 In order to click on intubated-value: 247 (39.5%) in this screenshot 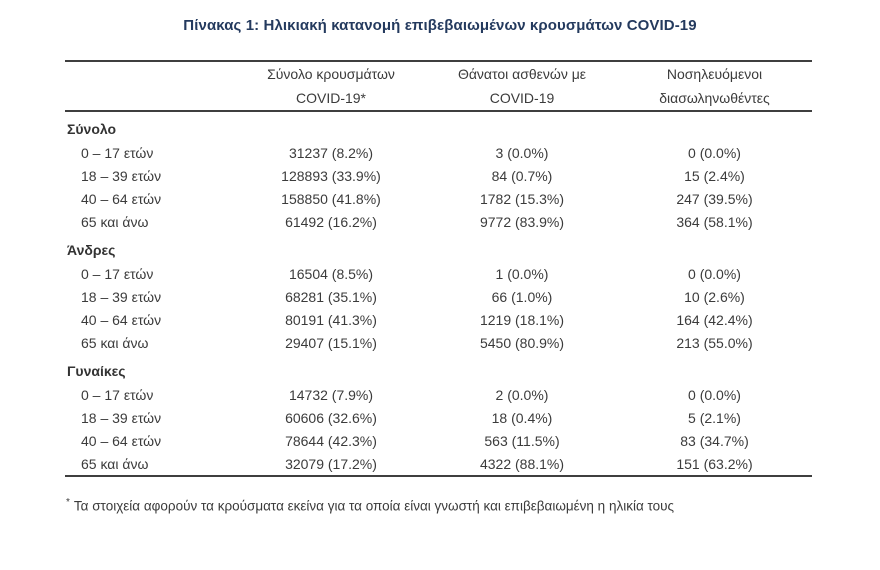, I will do `click(714, 198)`.